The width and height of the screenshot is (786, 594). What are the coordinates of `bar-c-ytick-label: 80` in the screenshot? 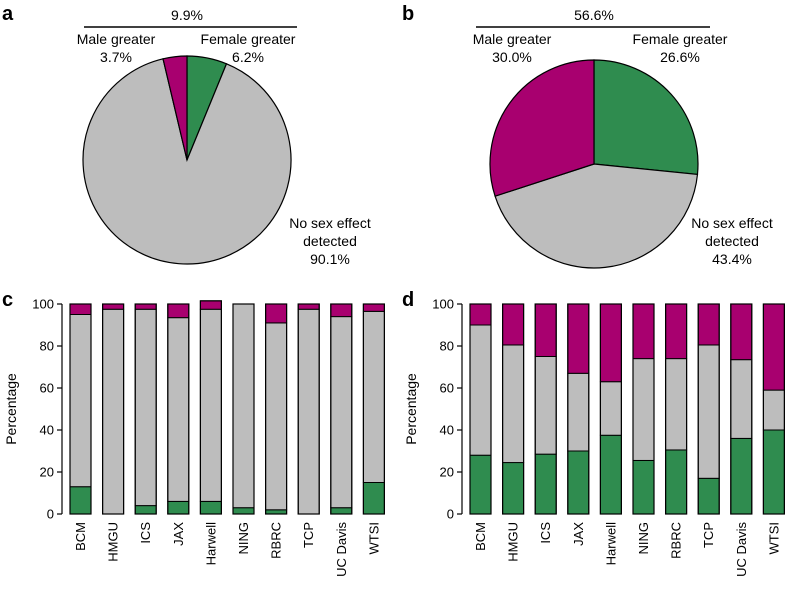 It's located at (47, 346).